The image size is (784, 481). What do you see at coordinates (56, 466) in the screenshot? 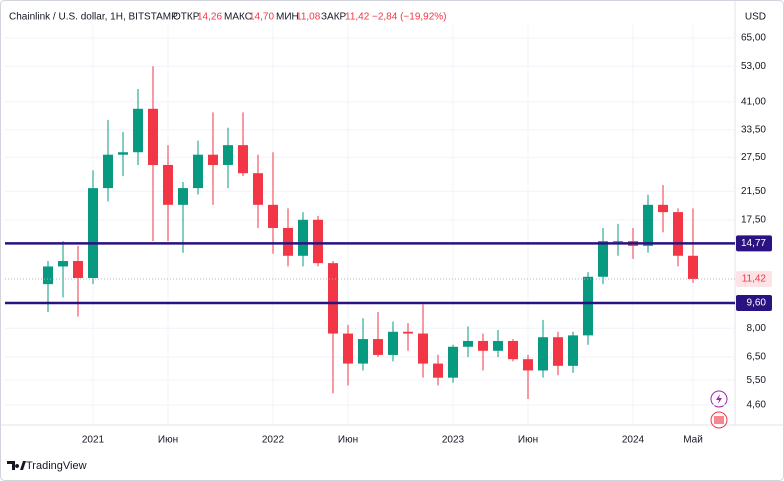
I see `brand-name: TradingView` at bounding box center [56, 466].